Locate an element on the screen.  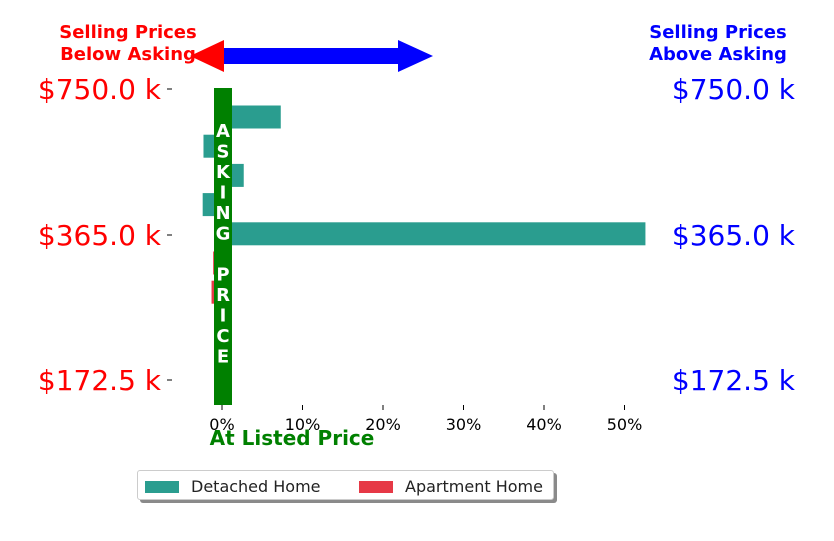
x-tick-label-4: 40% is located at coordinates (544, 424).